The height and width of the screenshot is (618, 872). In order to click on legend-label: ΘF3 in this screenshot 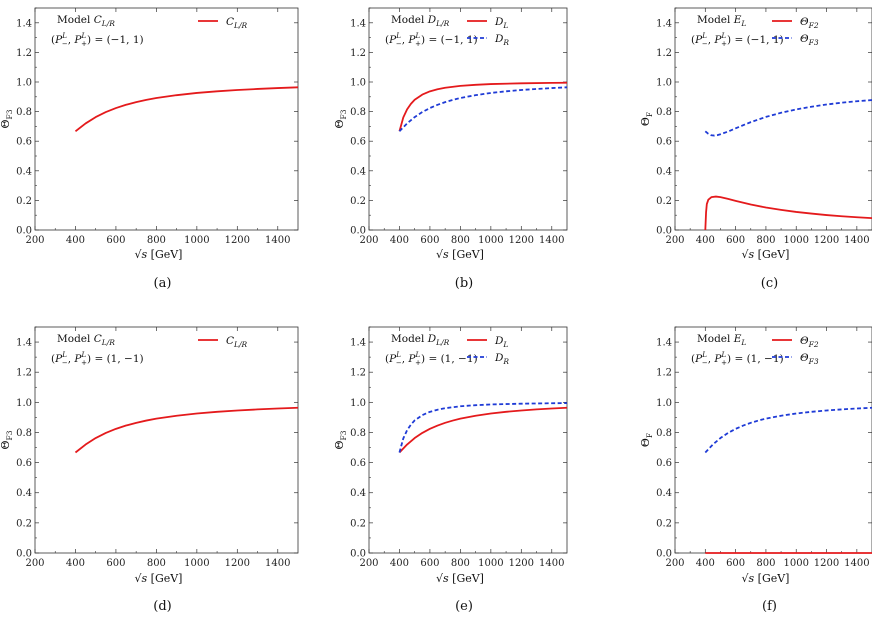, I will do `click(809, 40)`.